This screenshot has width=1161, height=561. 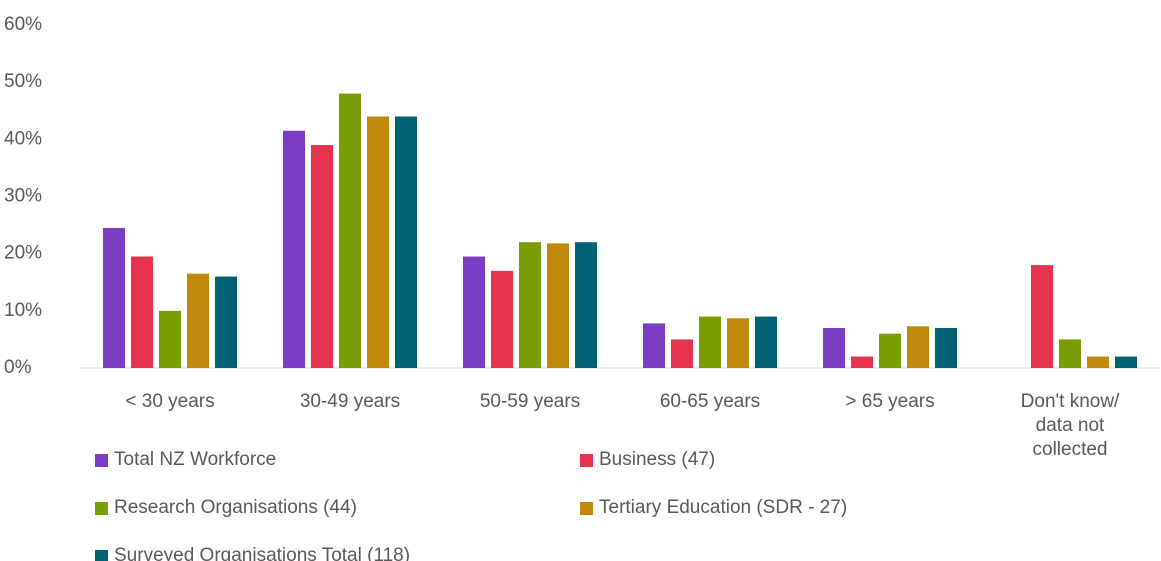 I want to click on legend-entry: Surveyed Organisations Total (118), so click(x=252, y=552).